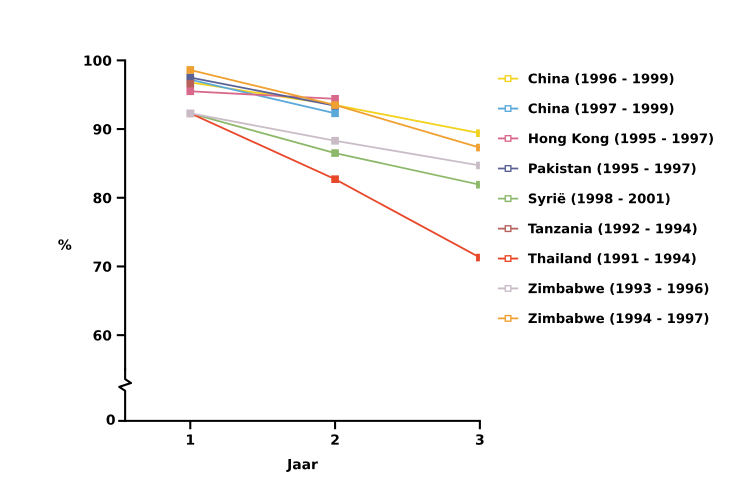 The height and width of the screenshot is (483, 736). What do you see at coordinates (612, 229) in the screenshot?
I see `legend-label: Tanzania (1992 - 1994)` at bounding box center [612, 229].